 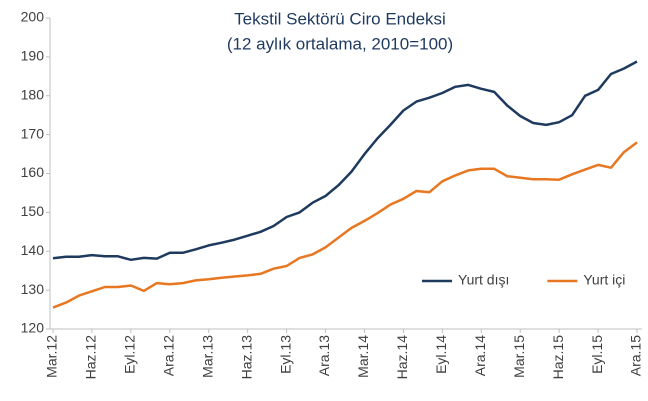 What do you see at coordinates (33, 289) in the screenshot?
I see `y-tick-label: 130` at bounding box center [33, 289].